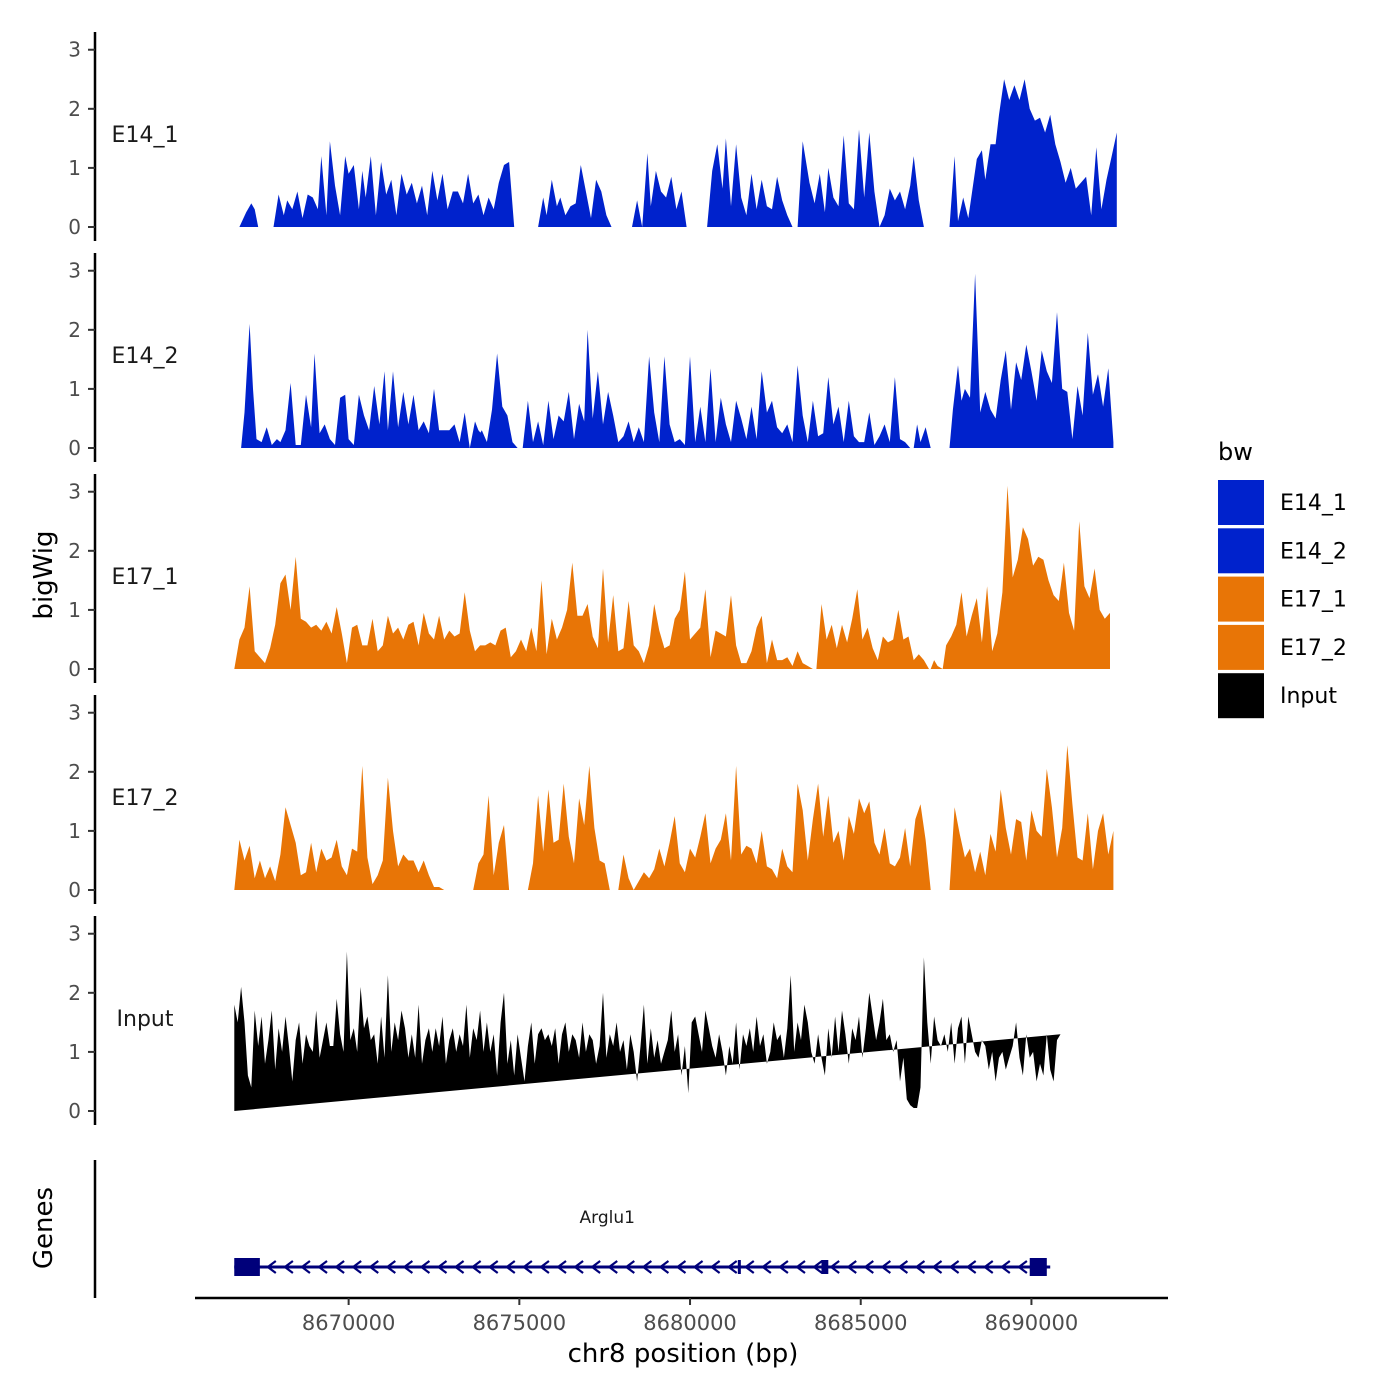  I want to click on track-E14_1: 0 1 2 3, so click(592, 136).